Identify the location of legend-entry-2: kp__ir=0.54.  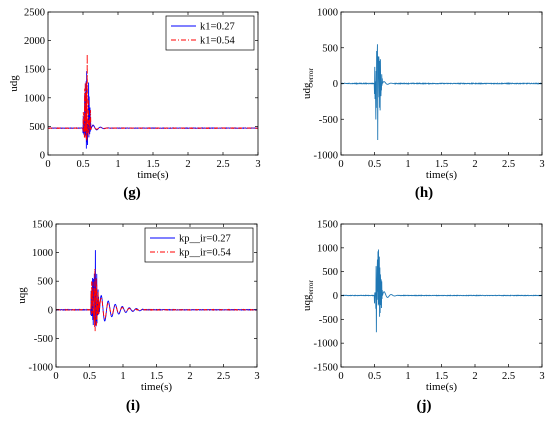
(205, 253).